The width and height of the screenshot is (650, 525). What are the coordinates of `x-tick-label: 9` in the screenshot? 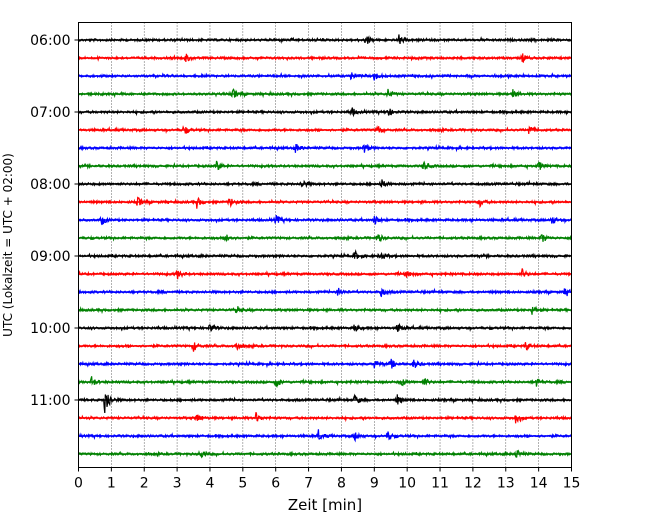 It's located at (374, 484).